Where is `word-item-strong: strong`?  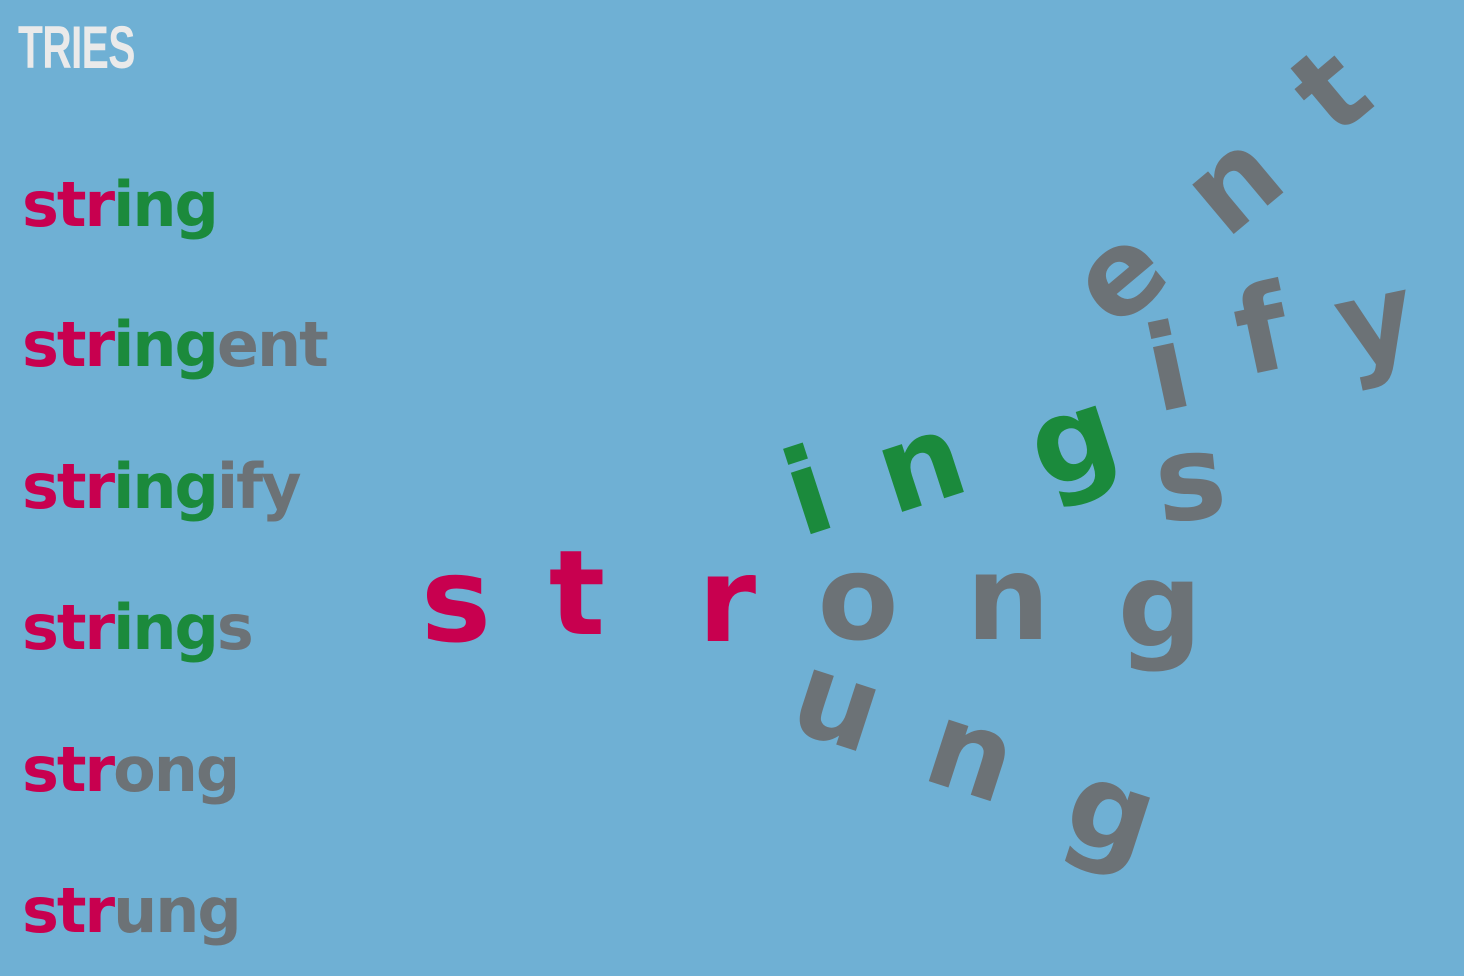
word-item-strong: strong is located at coordinates (131, 770).